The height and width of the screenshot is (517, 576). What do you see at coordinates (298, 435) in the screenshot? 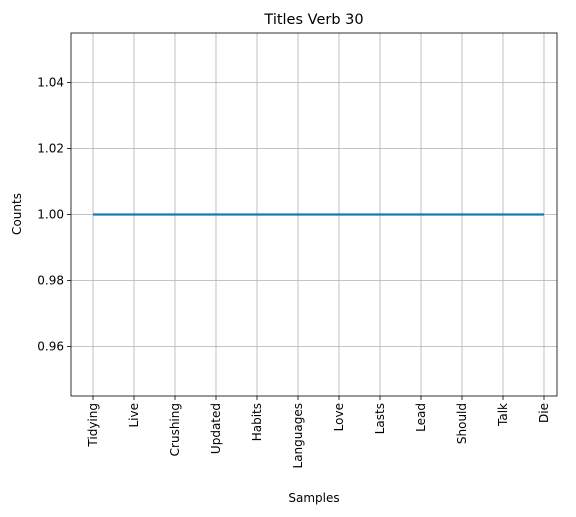
I see `x-tick-label: Languages` at bounding box center [298, 435].